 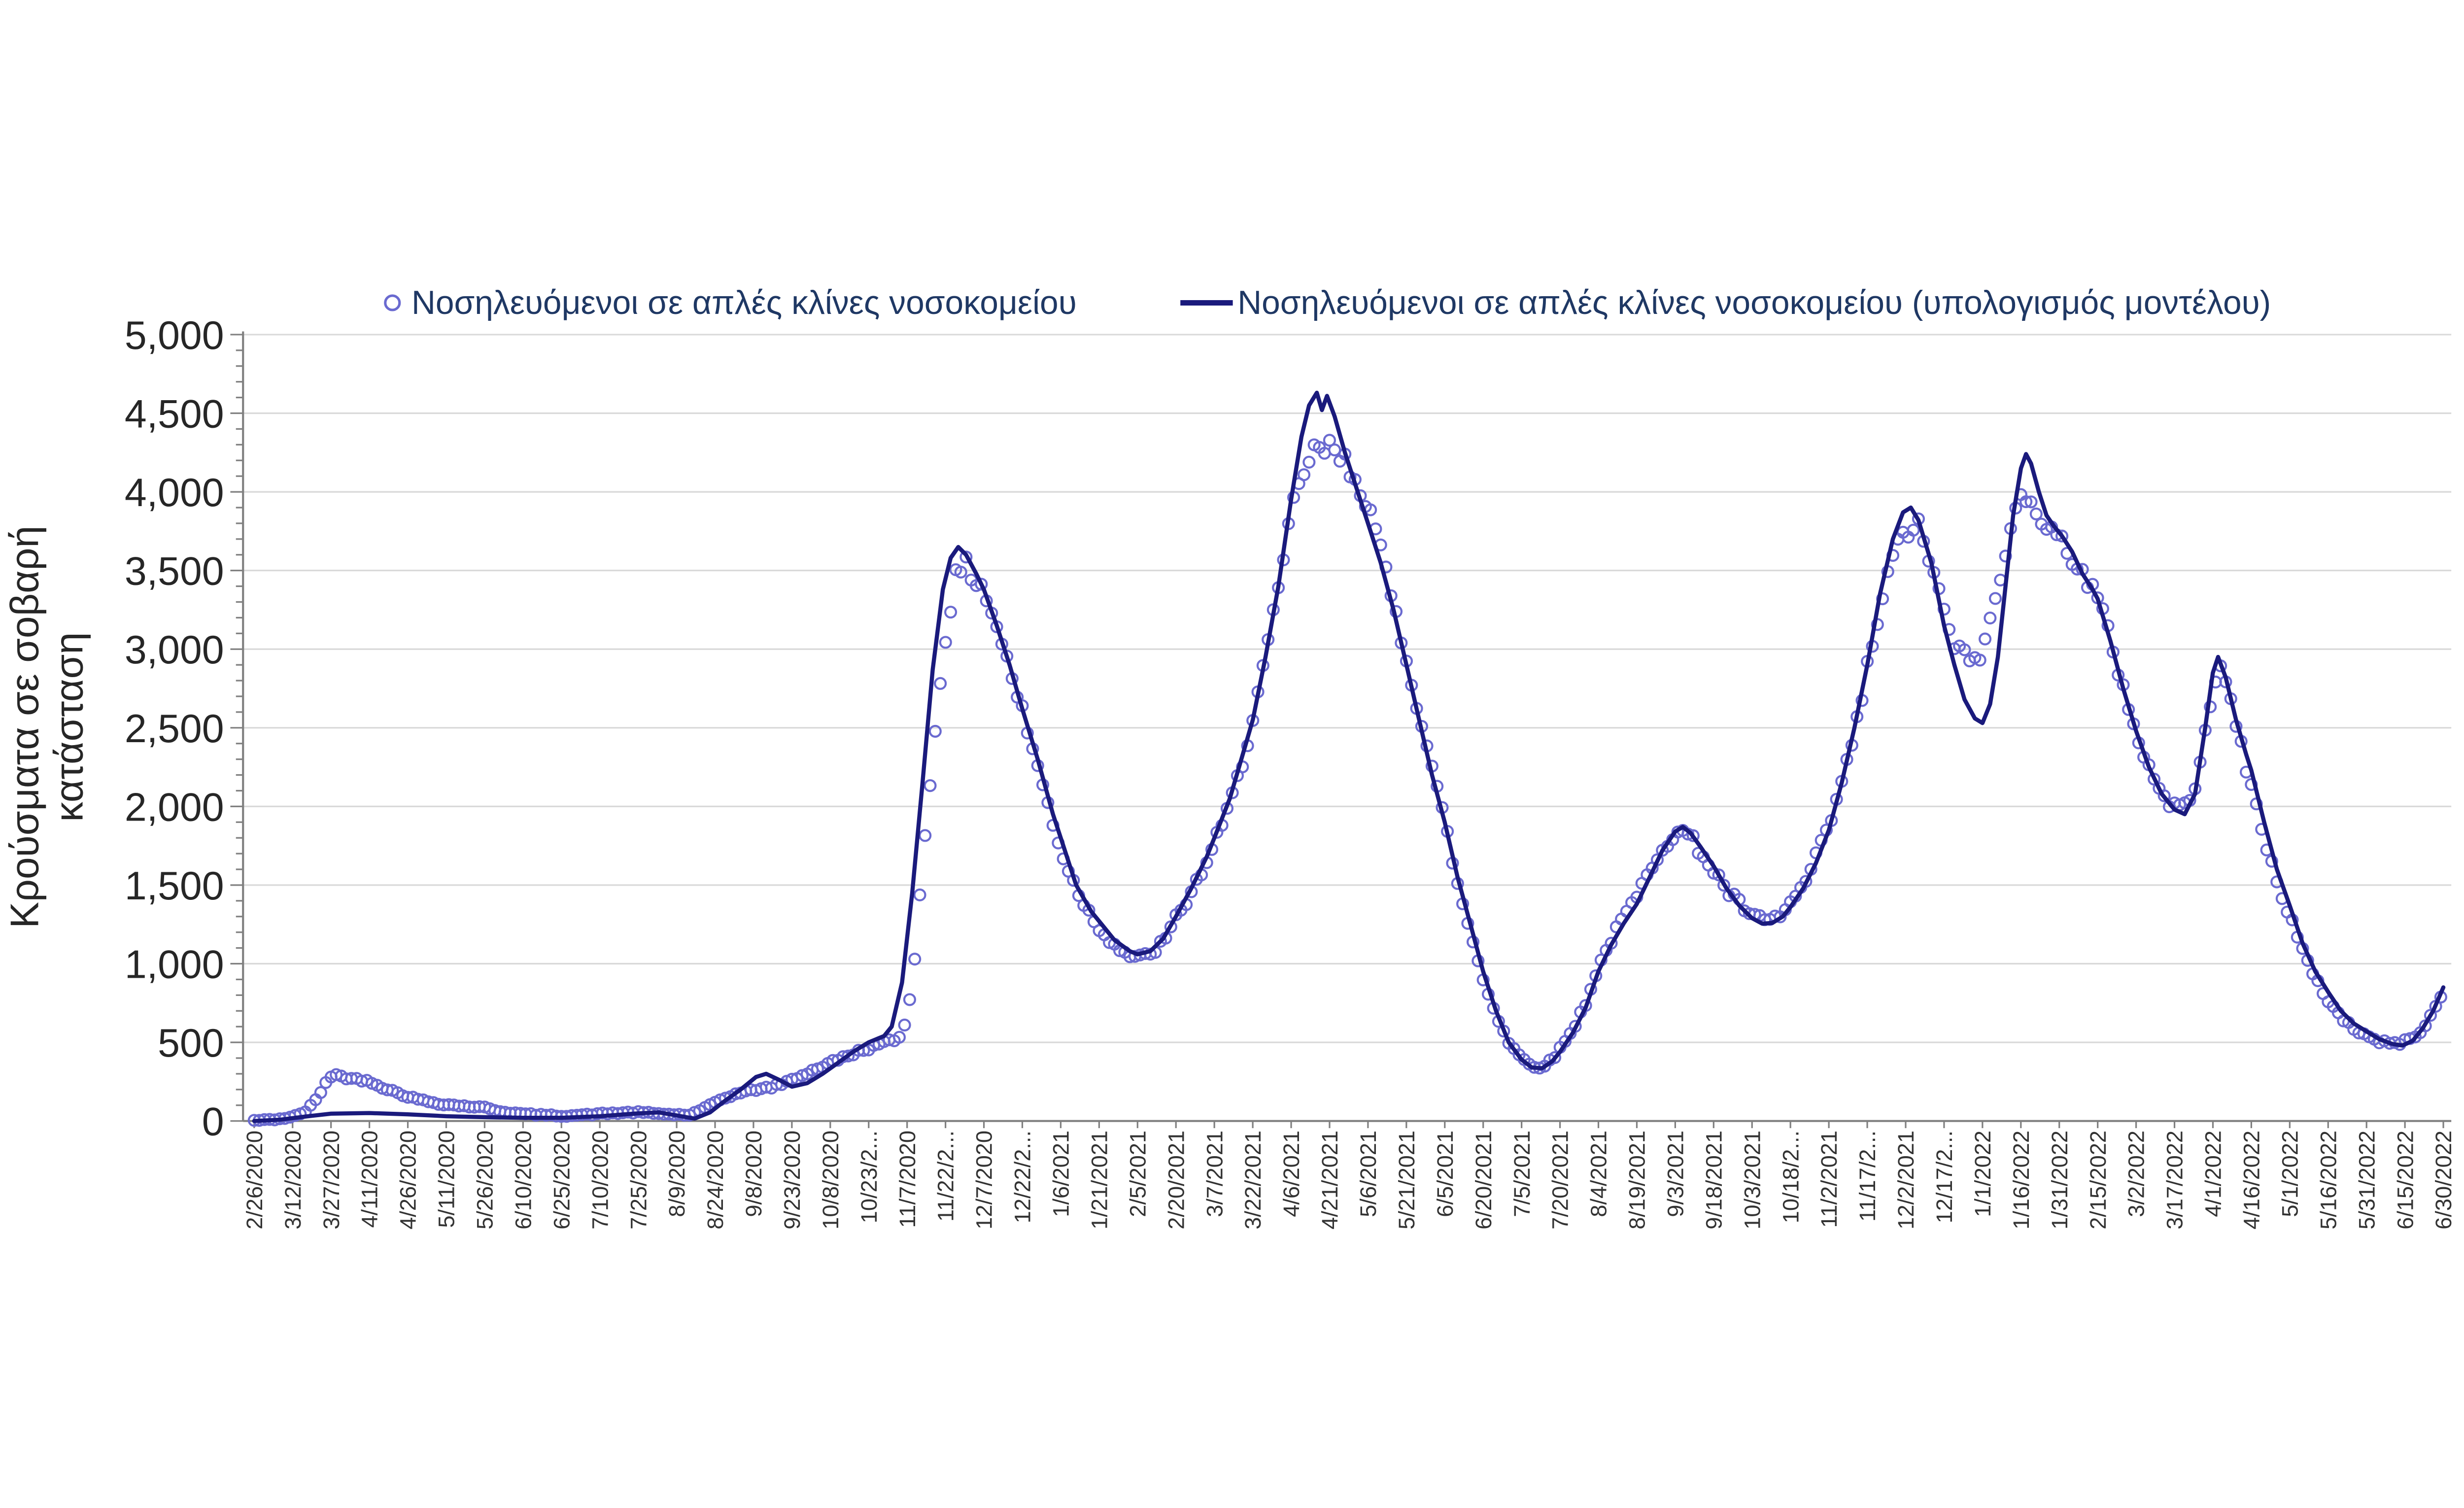 I want to click on y-tick-label: 5,000, so click(x=174, y=335).